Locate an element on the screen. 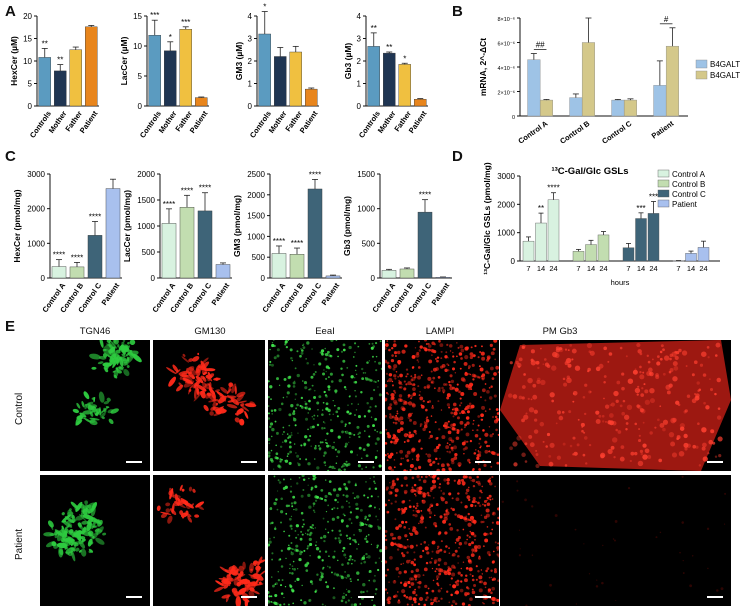 The width and height of the screenshot is (740, 615). y-axis-label: HexCer (µM) is located at coordinates (14, 61).